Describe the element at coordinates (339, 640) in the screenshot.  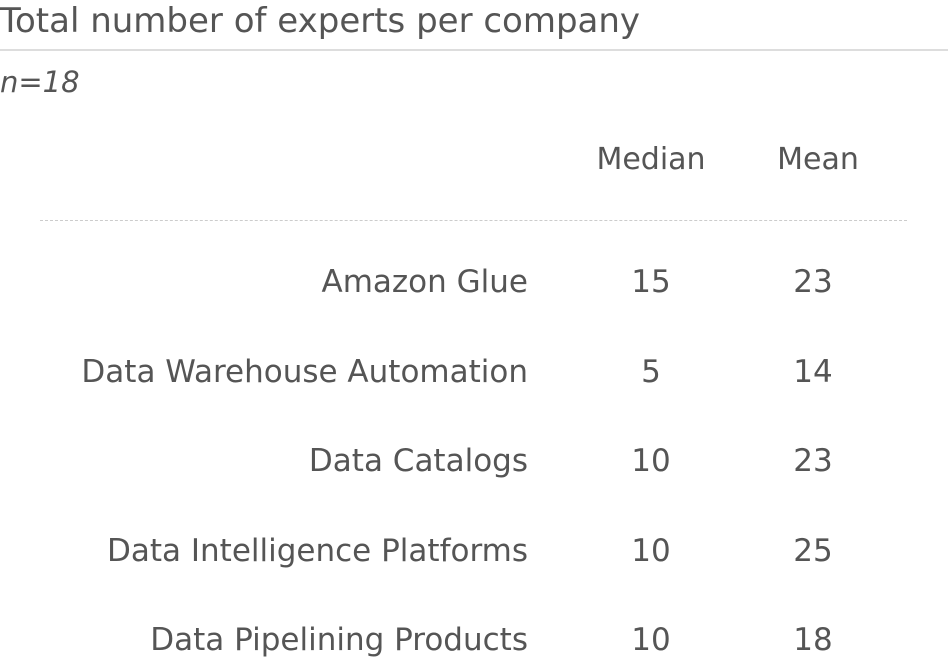
I see `row-label: Data Pipelining Products` at that location.